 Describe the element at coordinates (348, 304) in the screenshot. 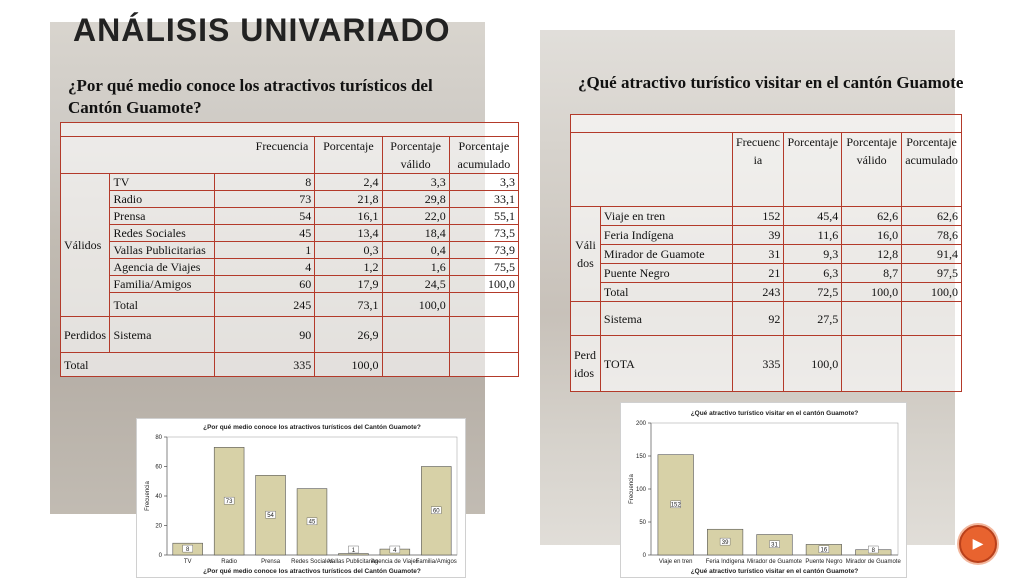

I see `cell-percent: 73,1` at that location.